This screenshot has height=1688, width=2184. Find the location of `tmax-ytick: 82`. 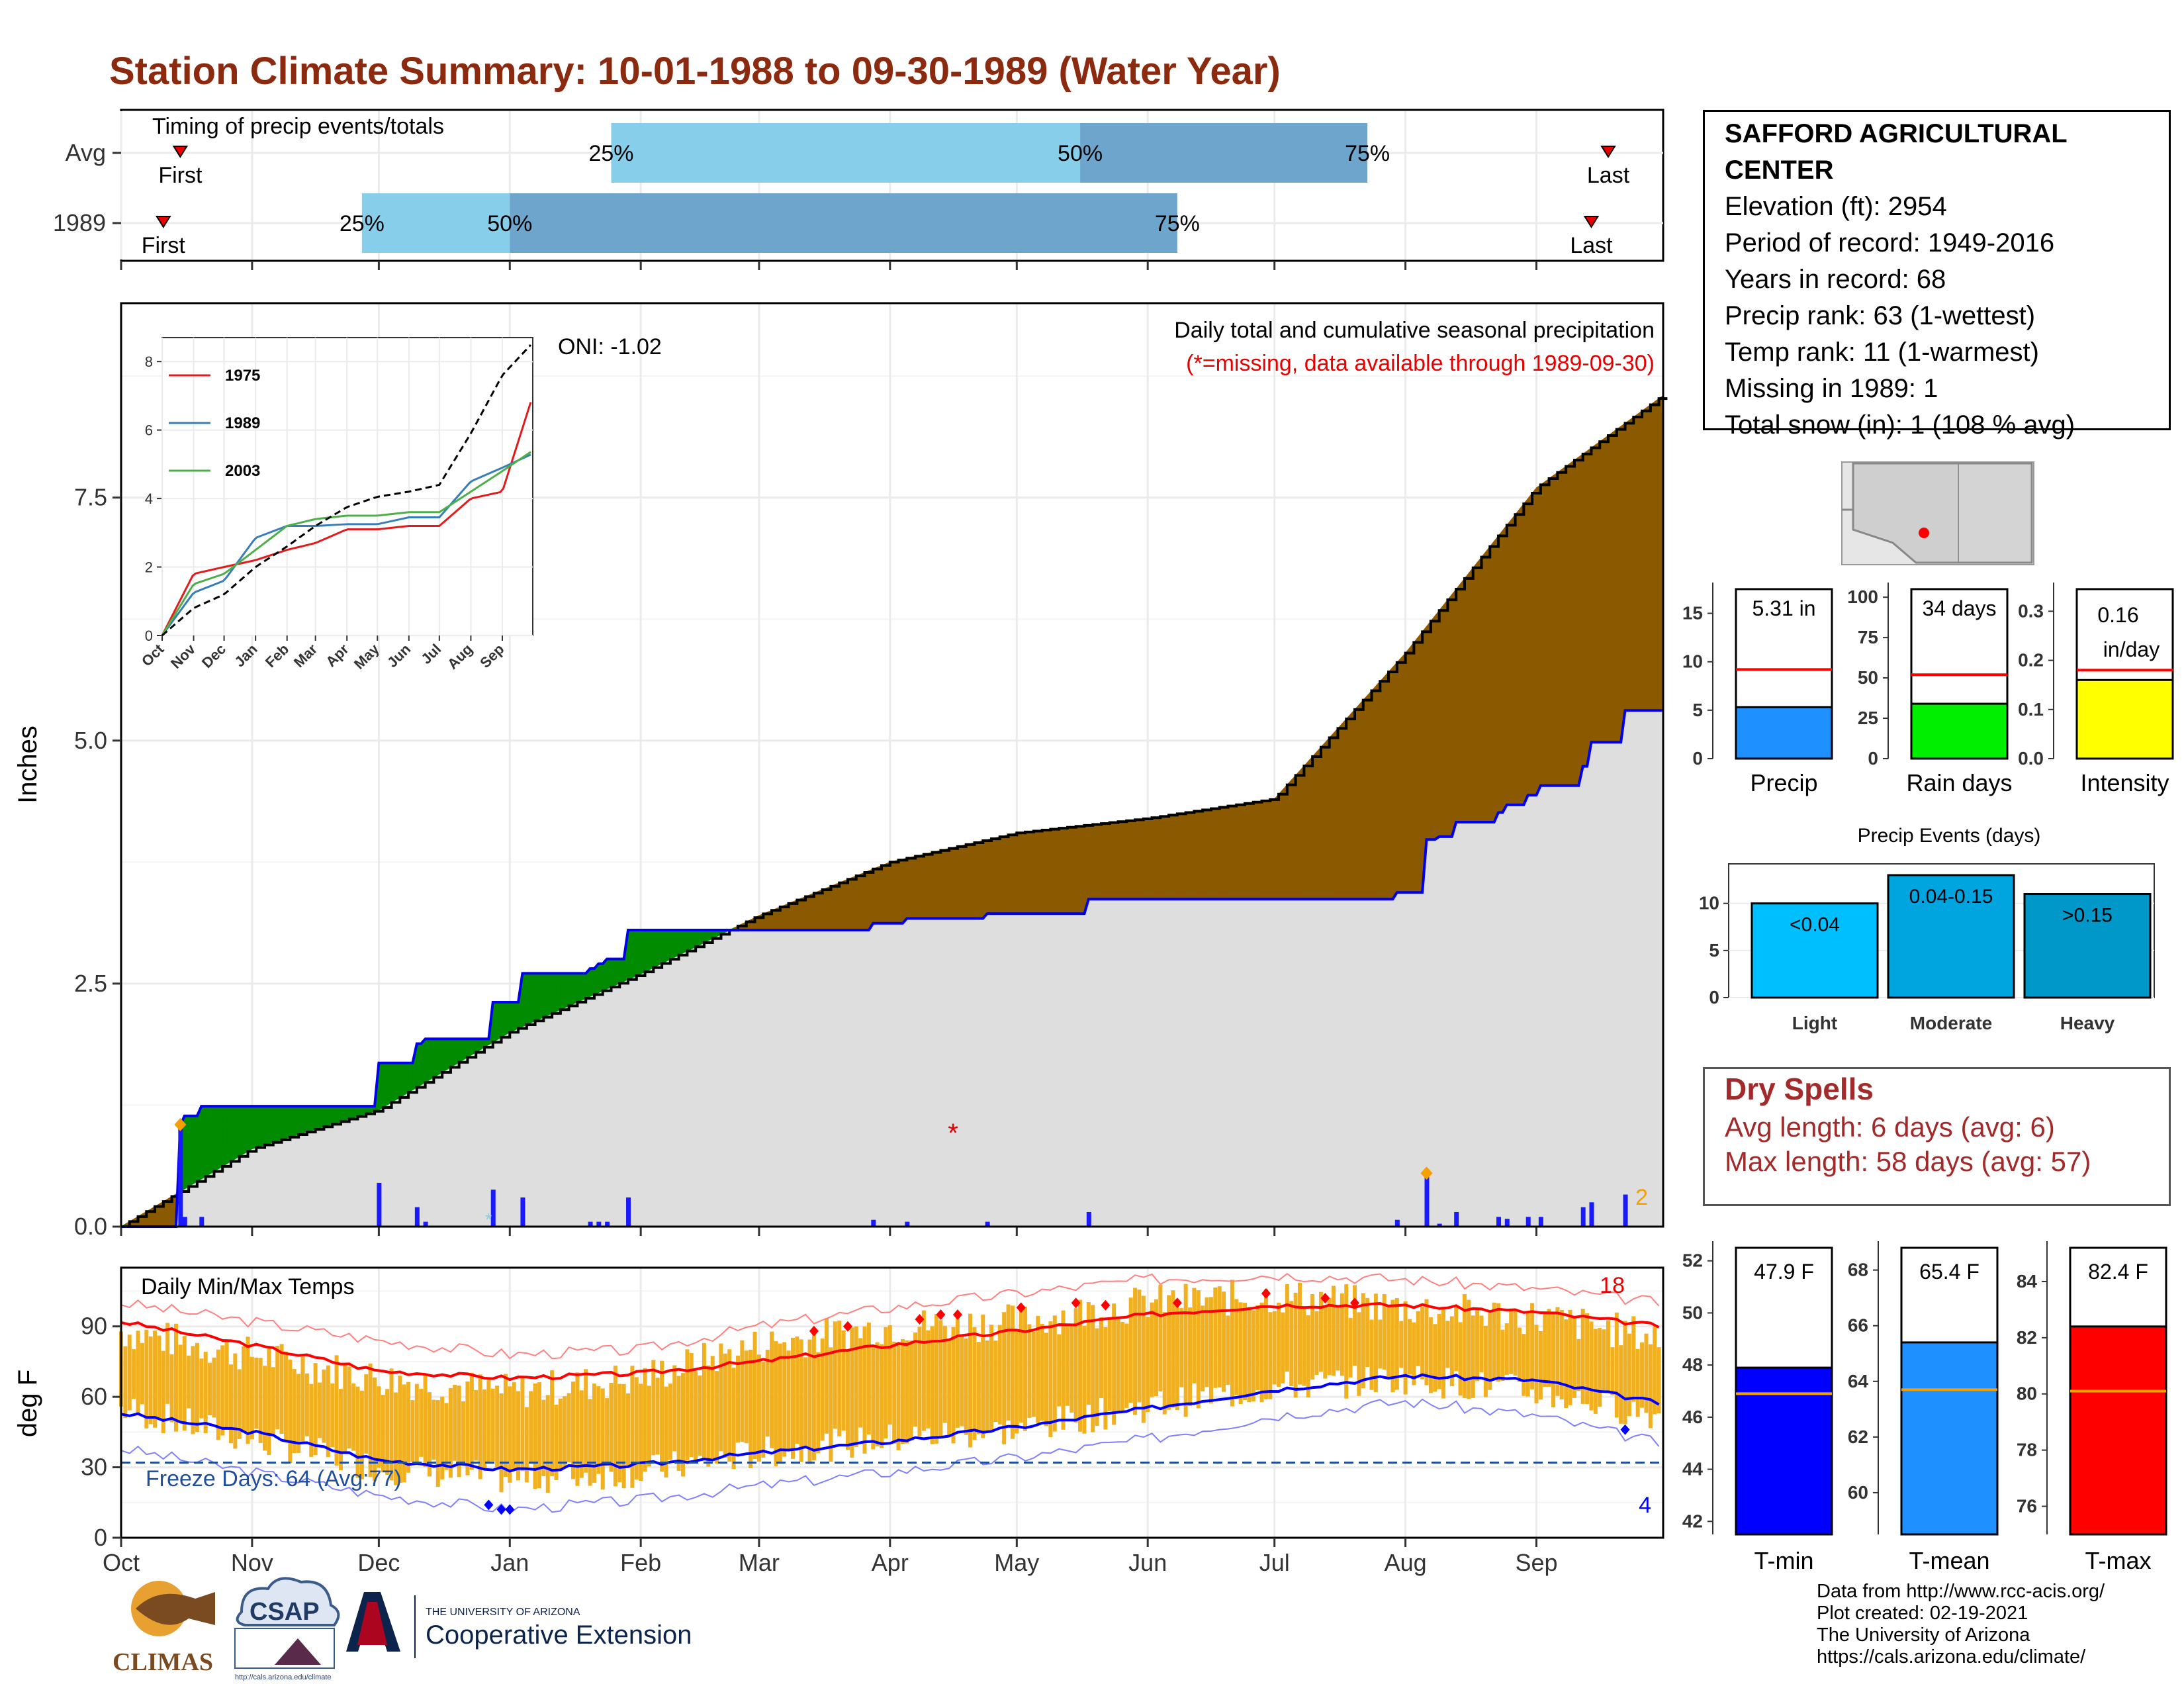

tmax-ytick: 82 is located at coordinates (2027, 1337).